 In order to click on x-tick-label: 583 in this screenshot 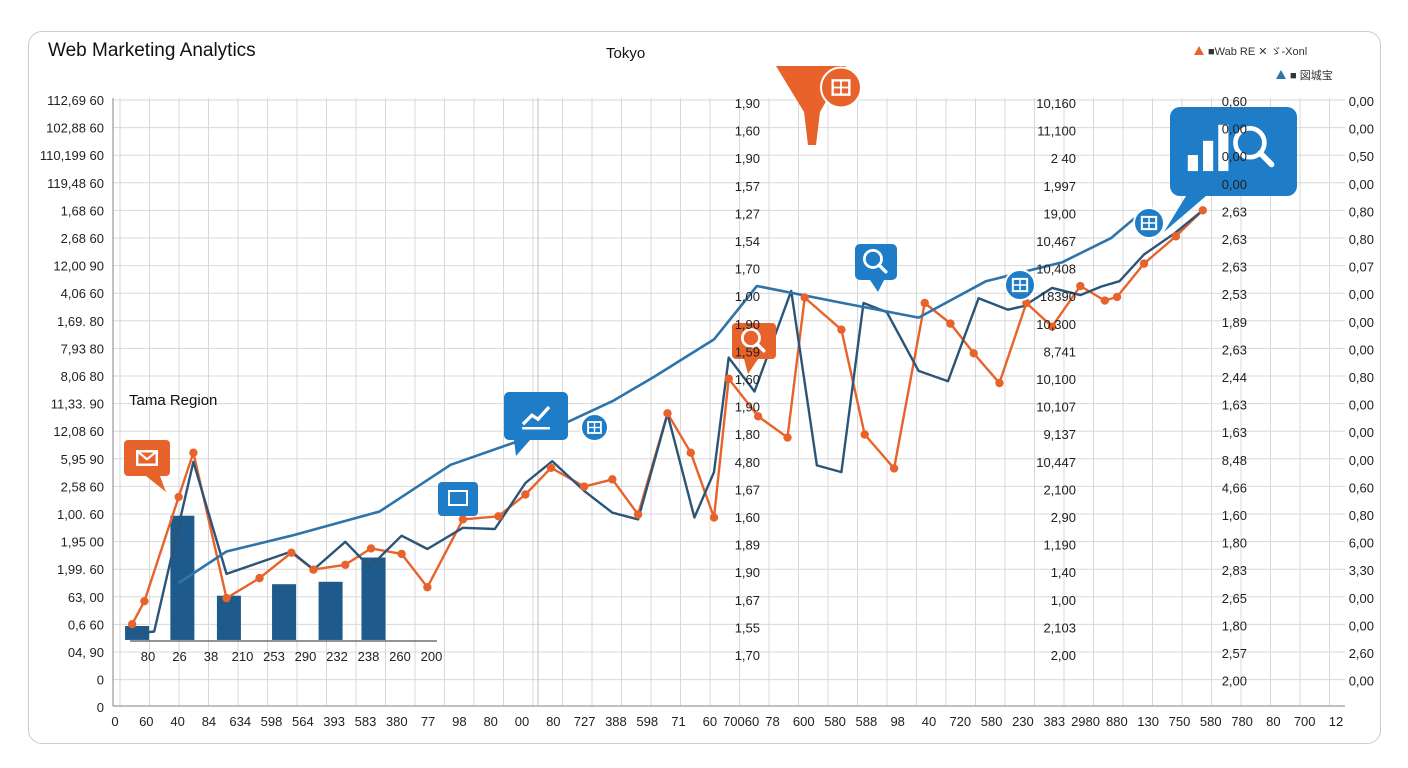, I will do `click(366, 721)`.